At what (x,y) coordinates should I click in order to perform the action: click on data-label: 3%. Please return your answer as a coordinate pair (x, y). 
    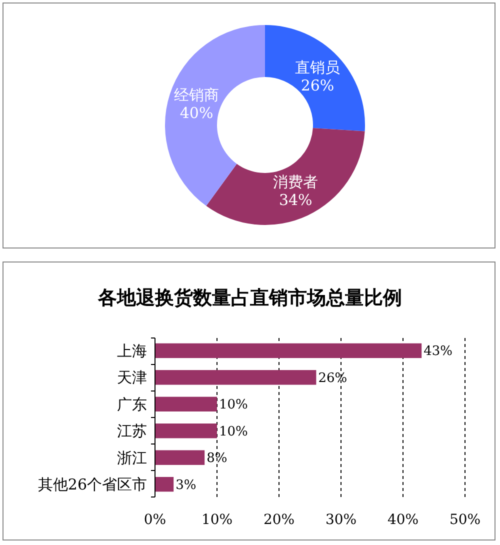
    Looking at the image, I should click on (186, 485).